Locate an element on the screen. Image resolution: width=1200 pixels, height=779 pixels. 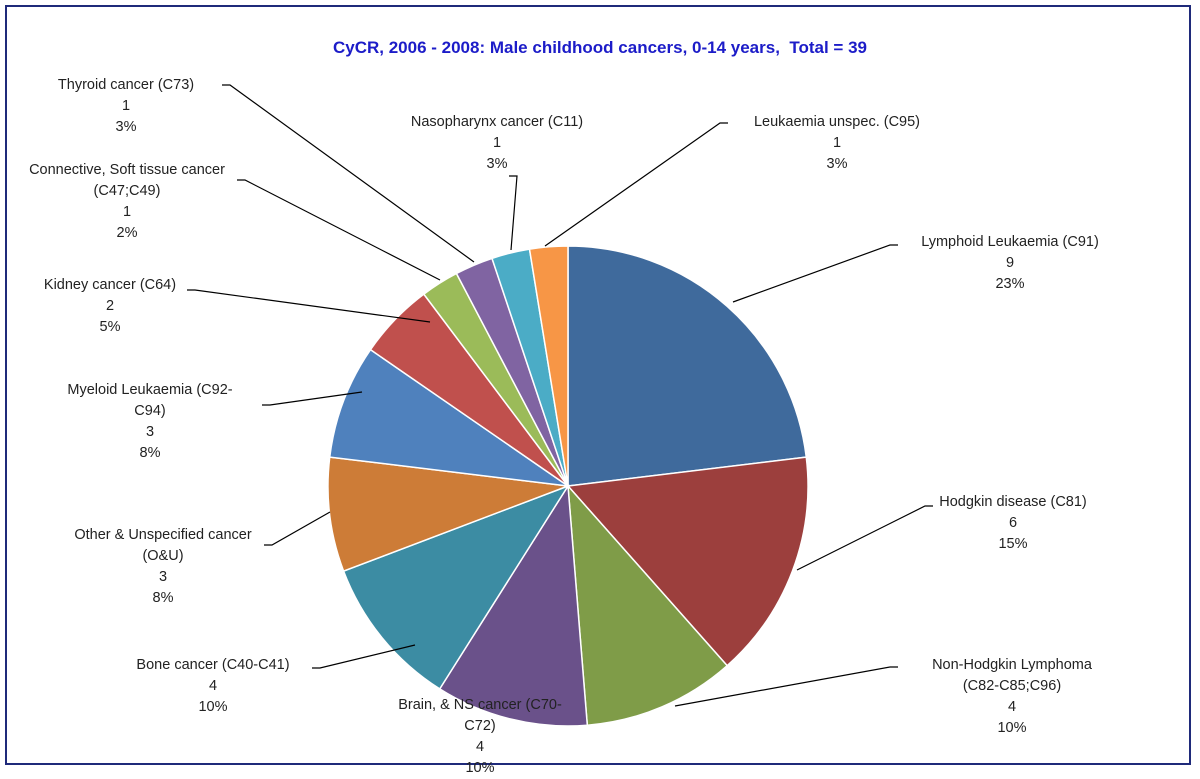
data-label: Nasopharynx cancer (C11) 1 3% is located at coordinates (497, 143).